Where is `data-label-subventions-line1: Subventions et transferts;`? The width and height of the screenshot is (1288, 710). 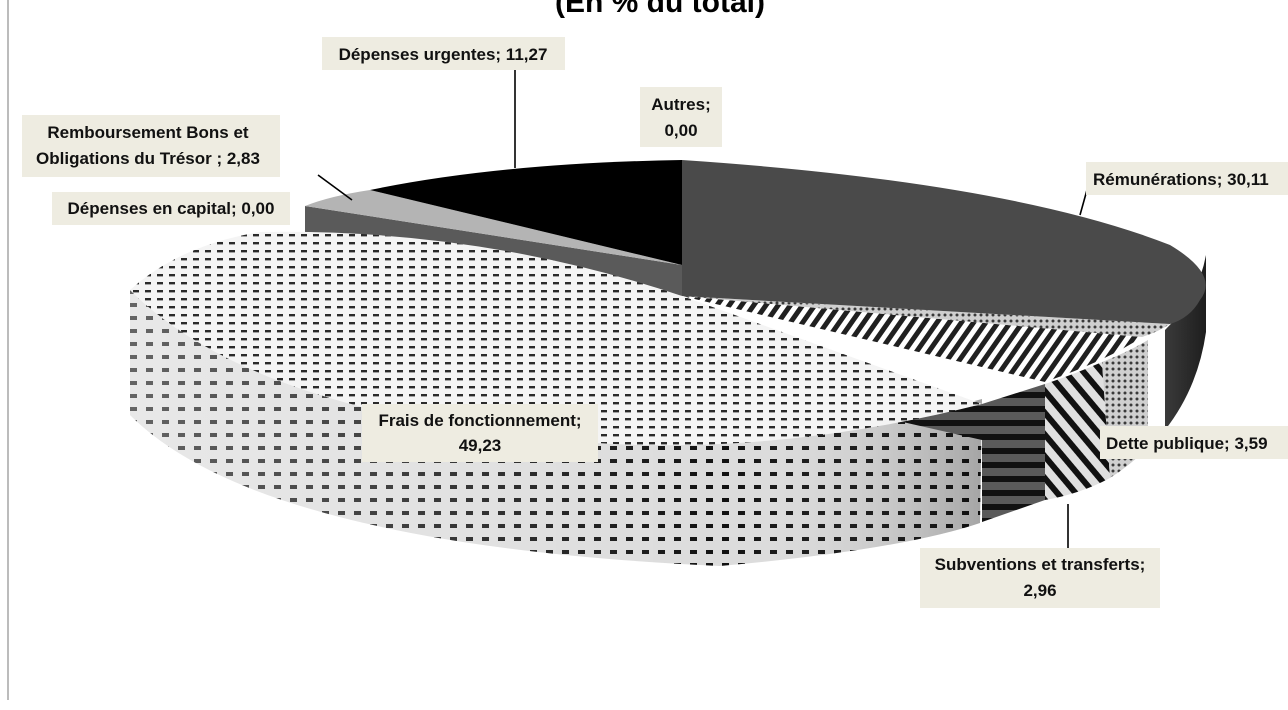 data-label-subventions-line1: Subventions et transferts; is located at coordinates (1040, 564).